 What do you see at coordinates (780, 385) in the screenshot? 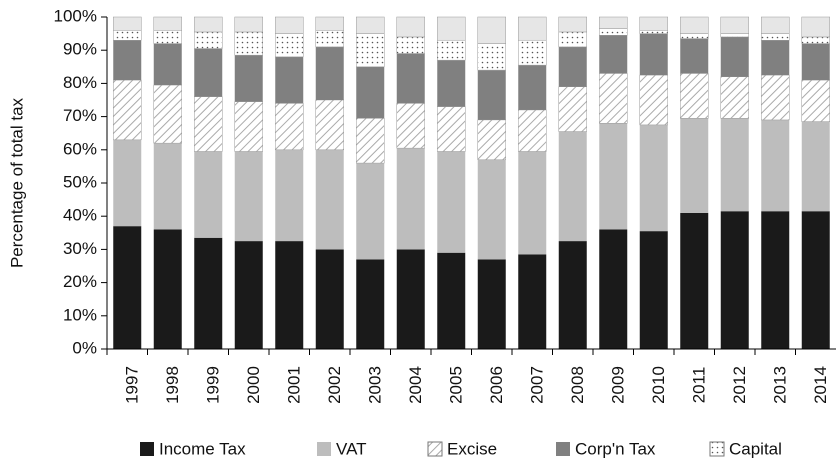
I see `x-tick-label: 2013` at bounding box center [780, 385].